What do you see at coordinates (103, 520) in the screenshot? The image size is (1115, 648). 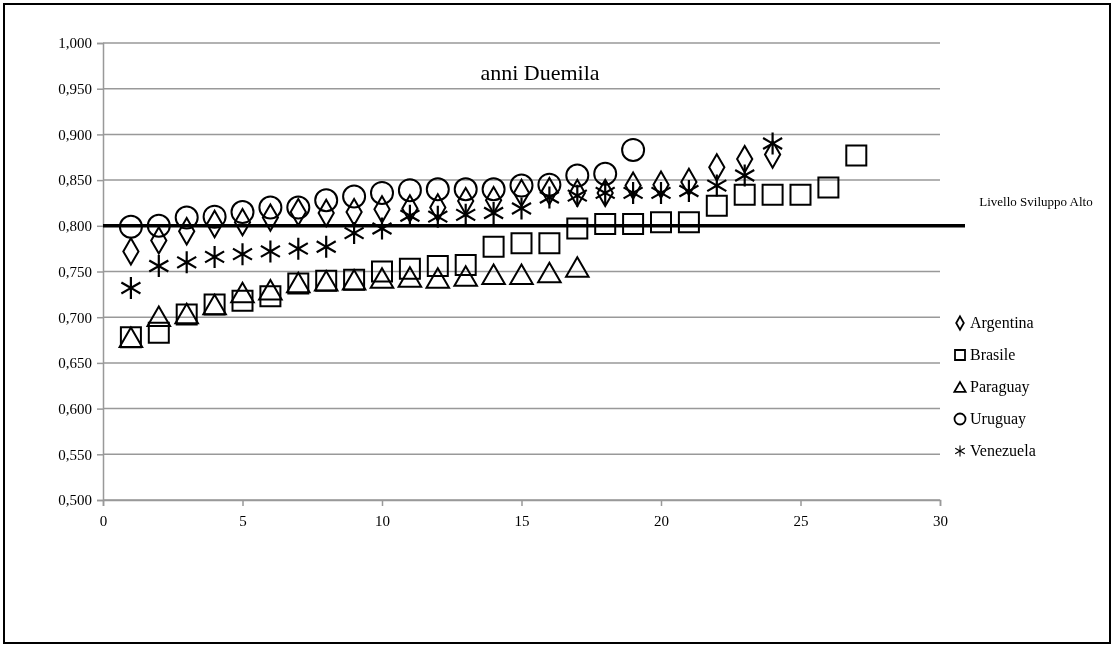 I see `x-tick-label: 0` at bounding box center [103, 520].